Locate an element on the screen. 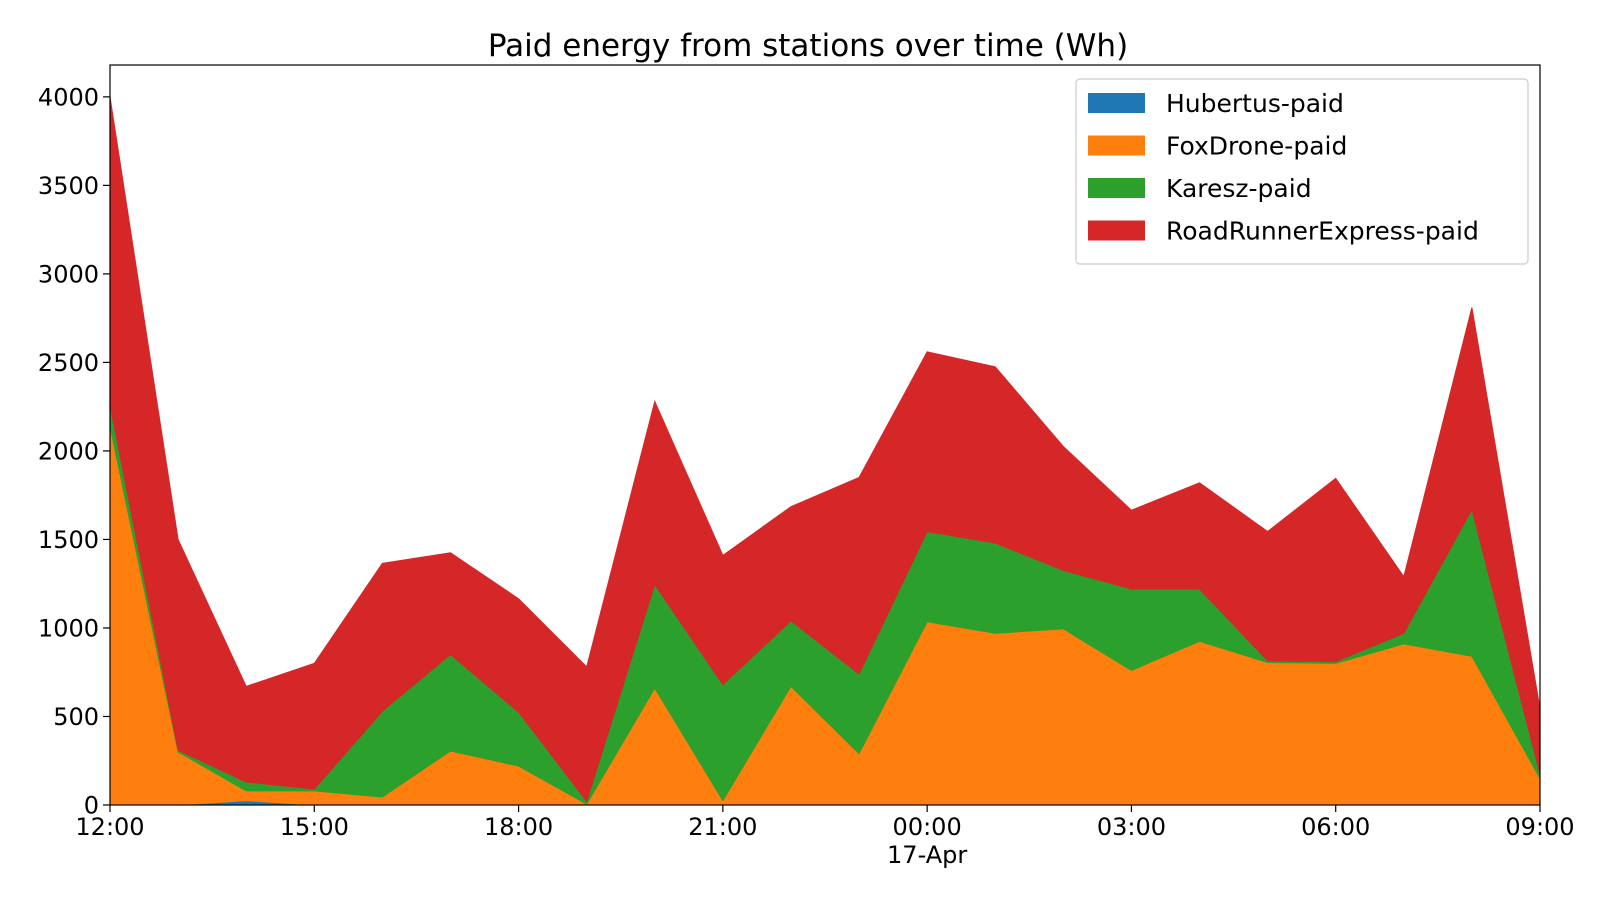 The height and width of the screenshot is (900, 1600). legend-swatch-foxdrone-paid is located at coordinates (1116, 145).